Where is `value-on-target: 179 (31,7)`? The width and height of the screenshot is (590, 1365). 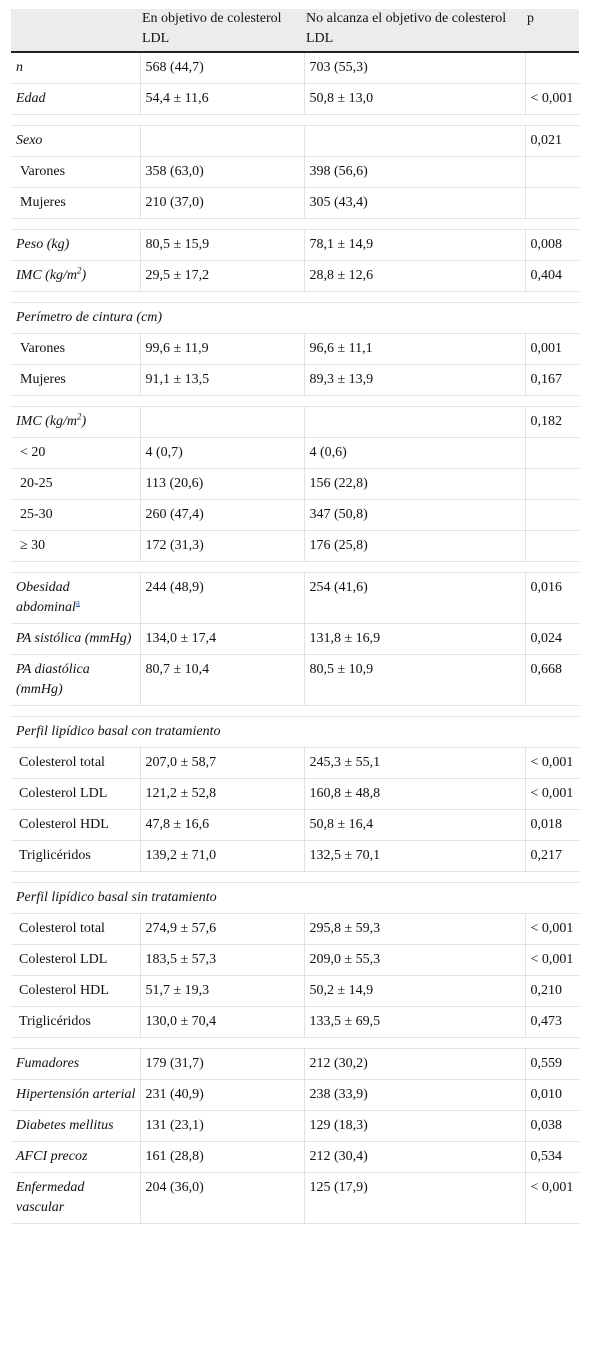 value-on-target: 179 (31,7) is located at coordinates (221, 1064).